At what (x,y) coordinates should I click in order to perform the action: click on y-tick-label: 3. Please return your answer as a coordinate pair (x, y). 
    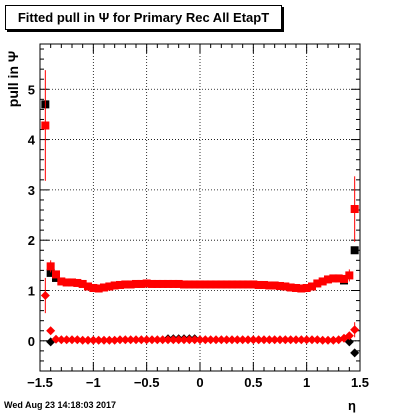
    Looking at the image, I should click on (31, 190).